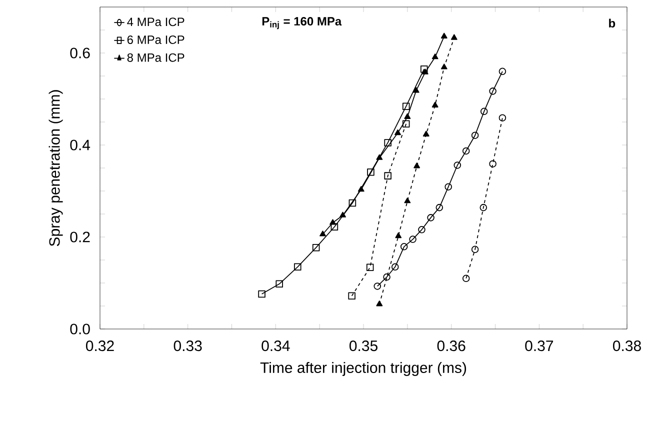  Describe the element at coordinates (100, 346) in the screenshot. I see `x-tick-label: 0.32` at that location.